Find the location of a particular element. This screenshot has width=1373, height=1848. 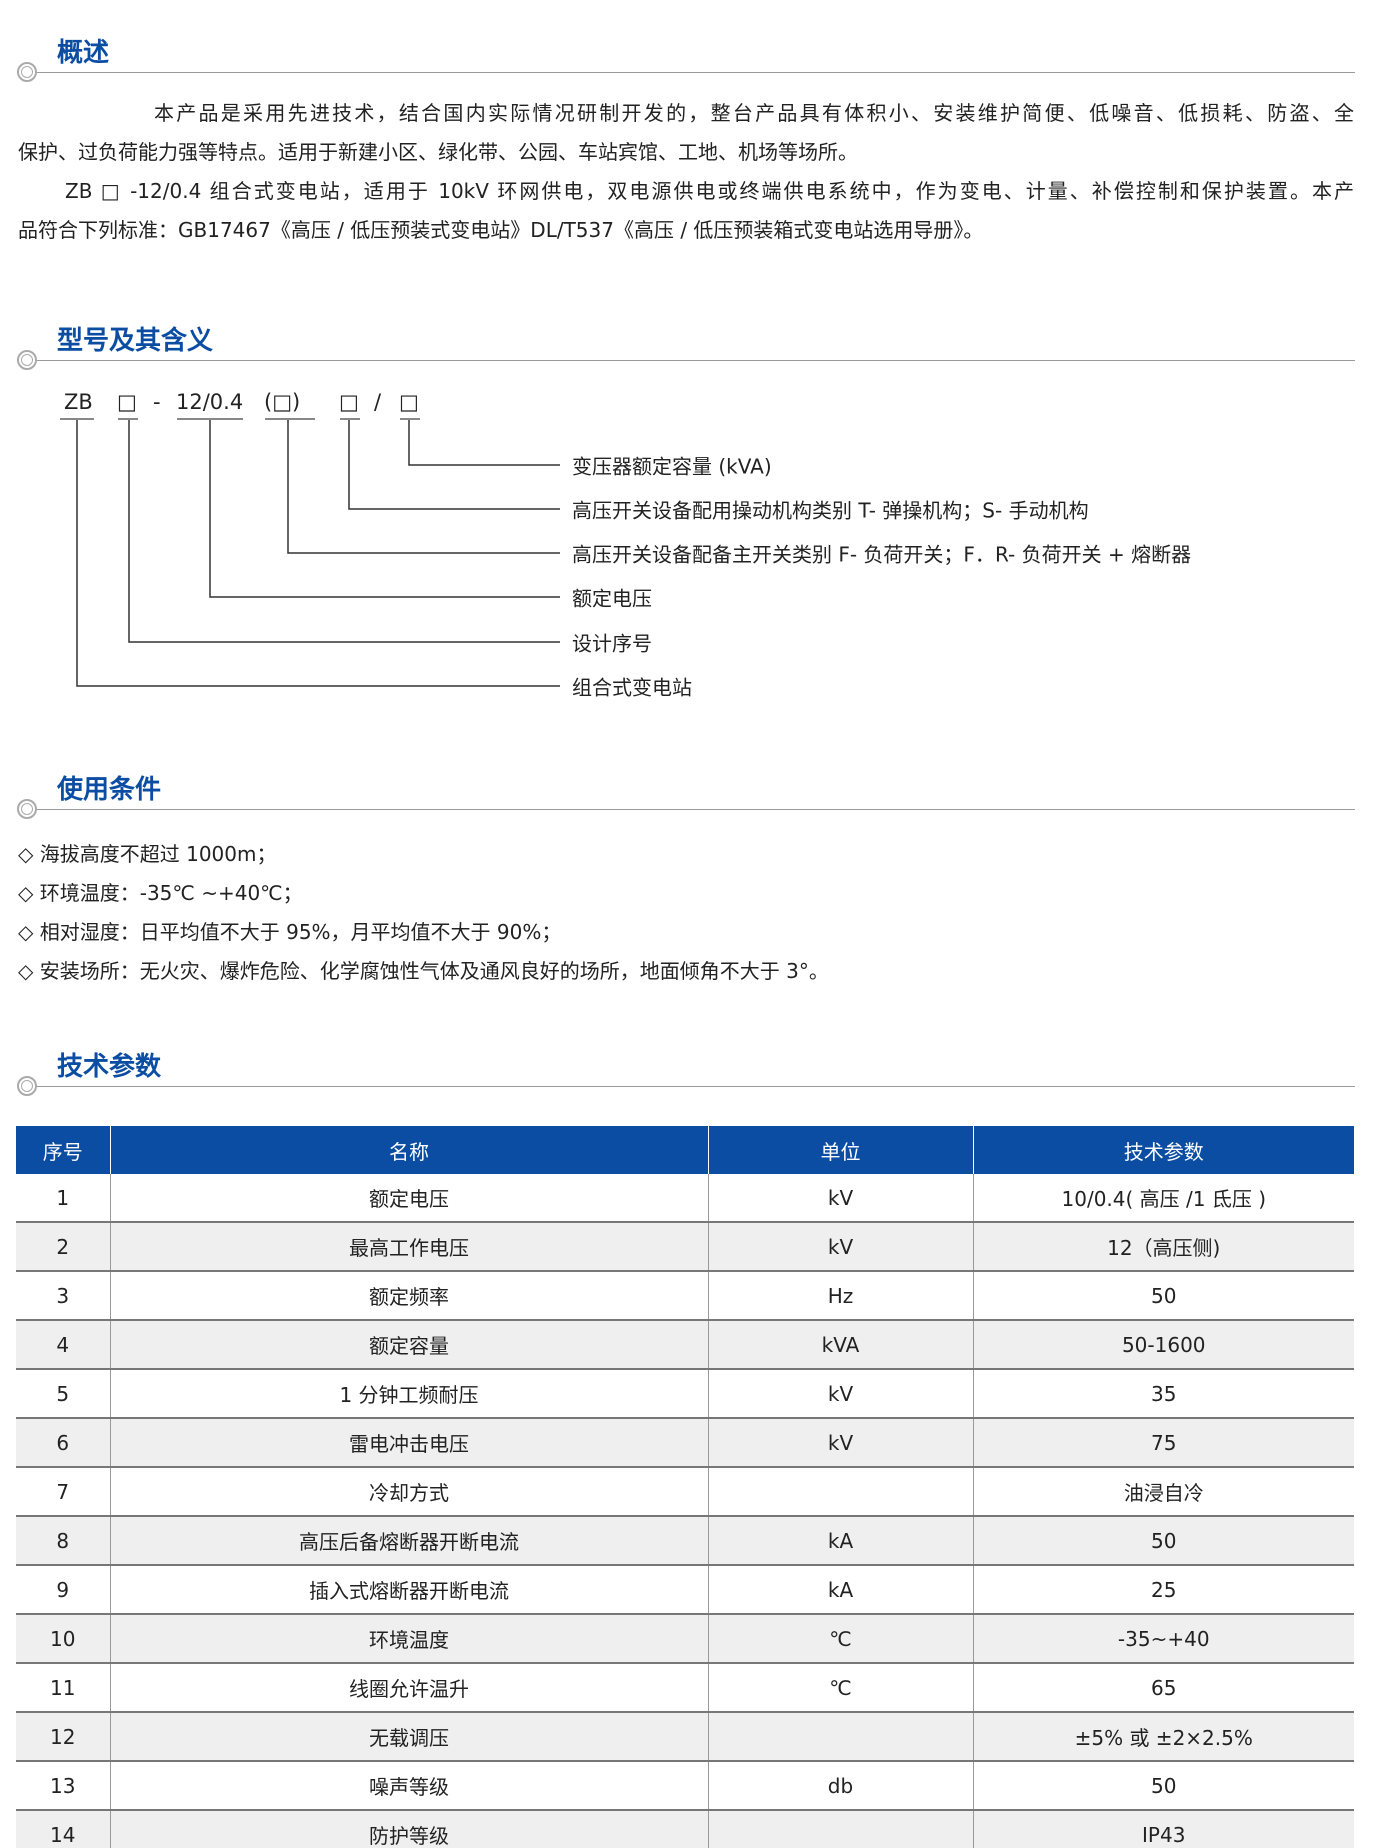

condition-item: ◇ 环境温度：-35℃ ~+40℃； is located at coordinates (160, 893).